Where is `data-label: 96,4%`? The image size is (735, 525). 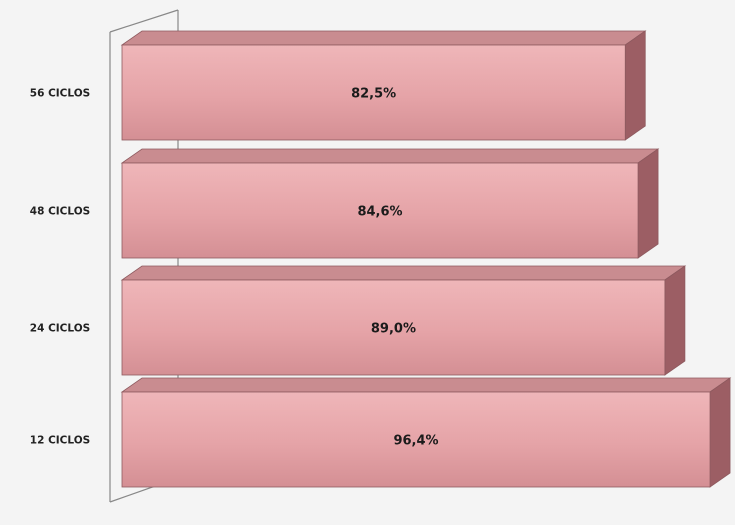
data-label: 96,4% is located at coordinates (415, 441).